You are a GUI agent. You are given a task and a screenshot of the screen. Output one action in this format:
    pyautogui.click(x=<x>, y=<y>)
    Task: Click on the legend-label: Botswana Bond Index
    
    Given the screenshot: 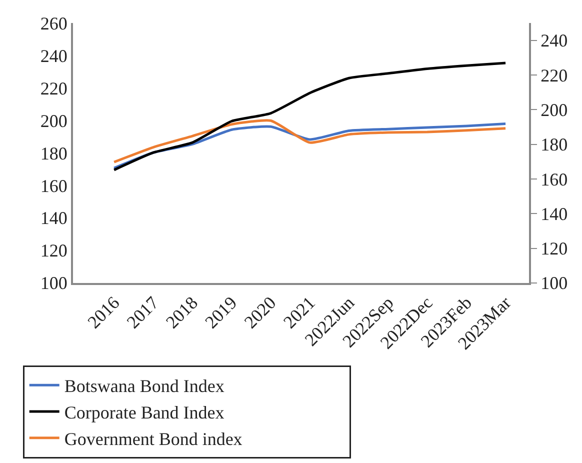 What is the action you would take?
    pyautogui.click(x=144, y=386)
    